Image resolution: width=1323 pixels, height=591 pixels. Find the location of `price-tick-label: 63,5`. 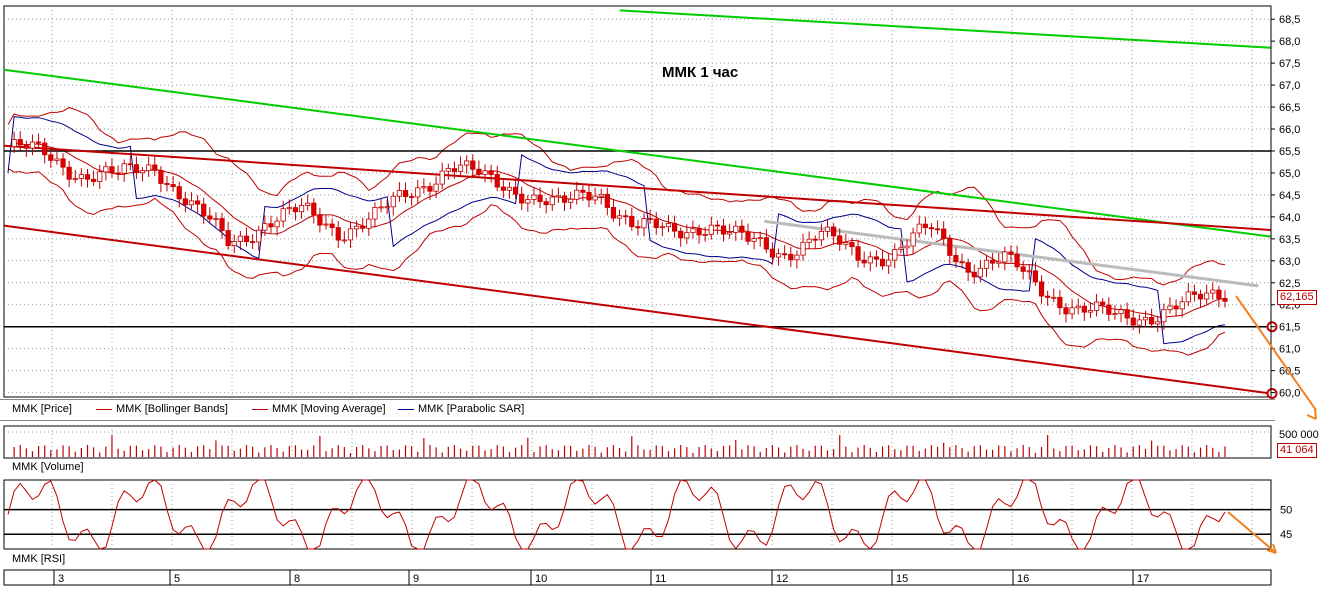

price-tick-label: 63,5 is located at coordinates (1289, 240).